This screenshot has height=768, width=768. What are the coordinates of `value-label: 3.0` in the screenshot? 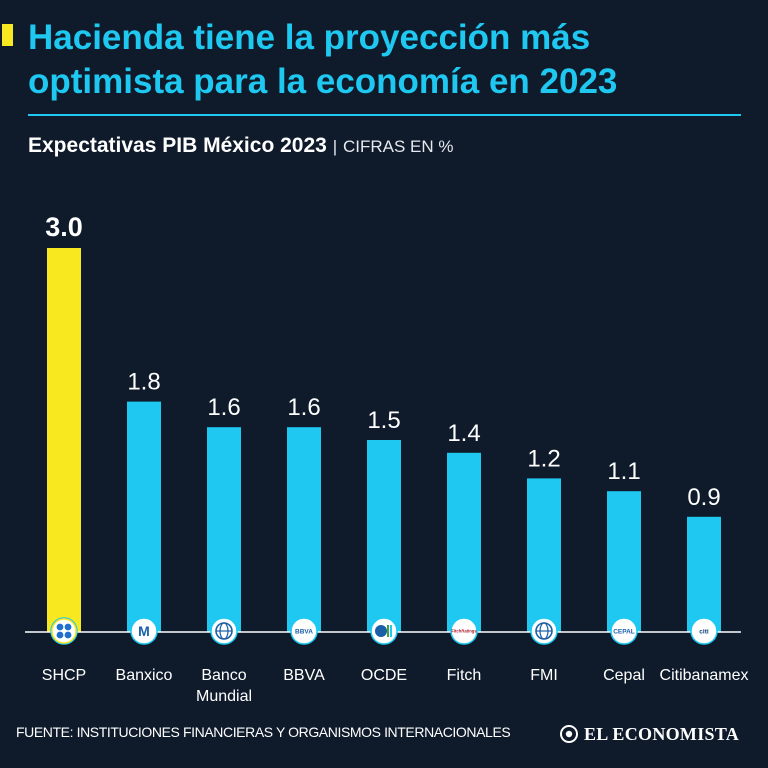 It's located at (64, 227).